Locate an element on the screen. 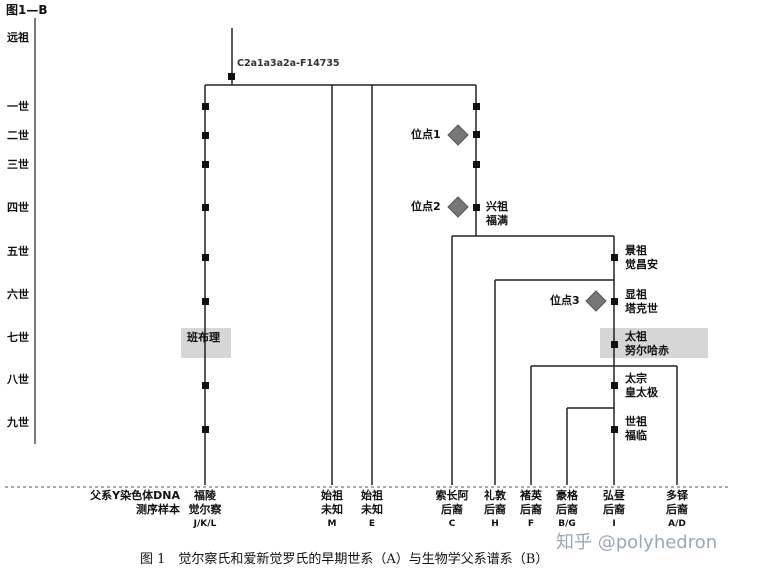  person-title: 显祖 is located at coordinates (636, 294).